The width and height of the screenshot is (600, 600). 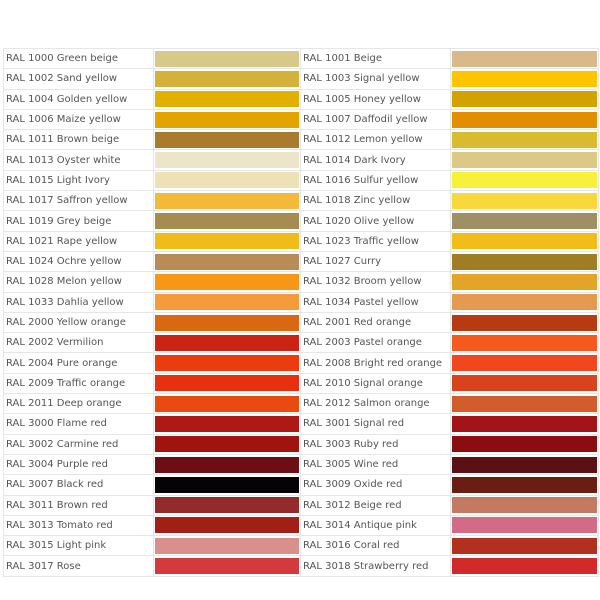 What do you see at coordinates (375, 383) in the screenshot?
I see `color-name: RAL 2010 Signal orange` at bounding box center [375, 383].